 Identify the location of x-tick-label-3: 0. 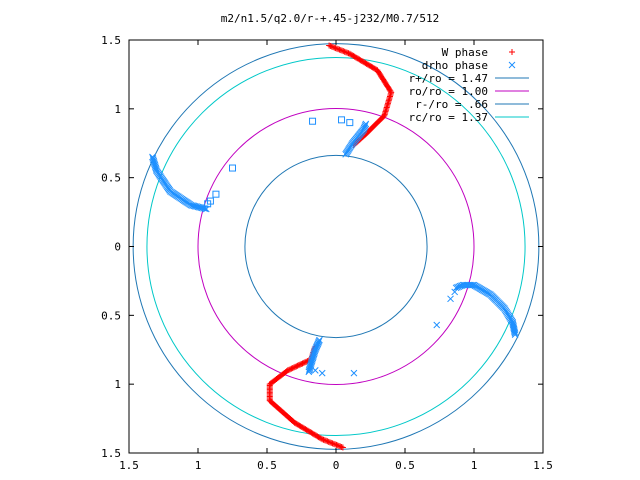
(336, 465).